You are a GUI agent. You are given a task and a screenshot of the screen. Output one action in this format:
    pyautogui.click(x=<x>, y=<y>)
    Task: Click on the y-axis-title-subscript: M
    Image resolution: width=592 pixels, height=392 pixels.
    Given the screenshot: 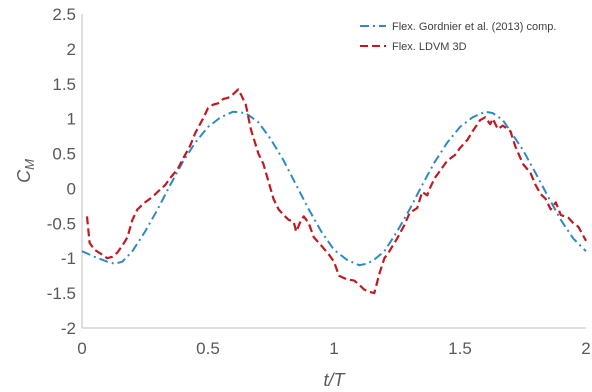 What is the action you would take?
    pyautogui.click(x=29, y=164)
    